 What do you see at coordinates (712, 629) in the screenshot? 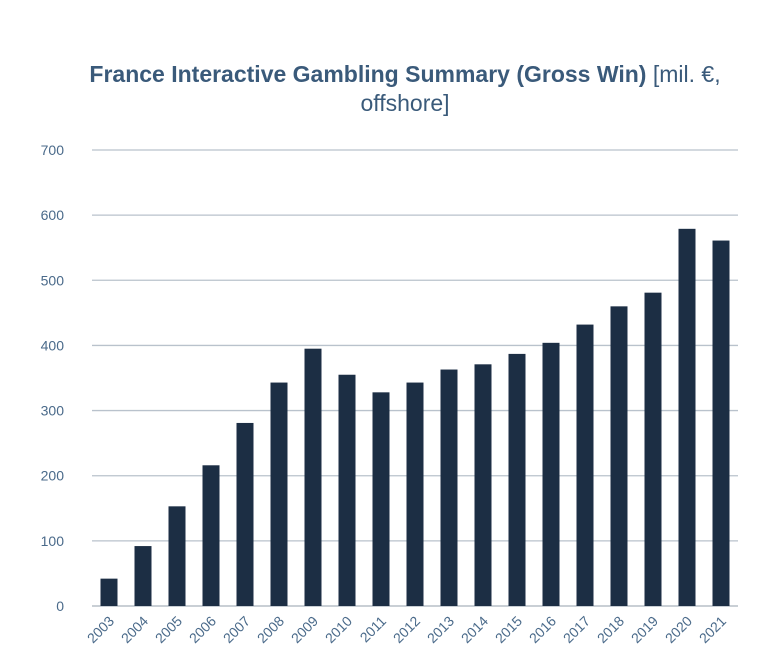
I see `x-tick-label: 2021` at bounding box center [712, 629].